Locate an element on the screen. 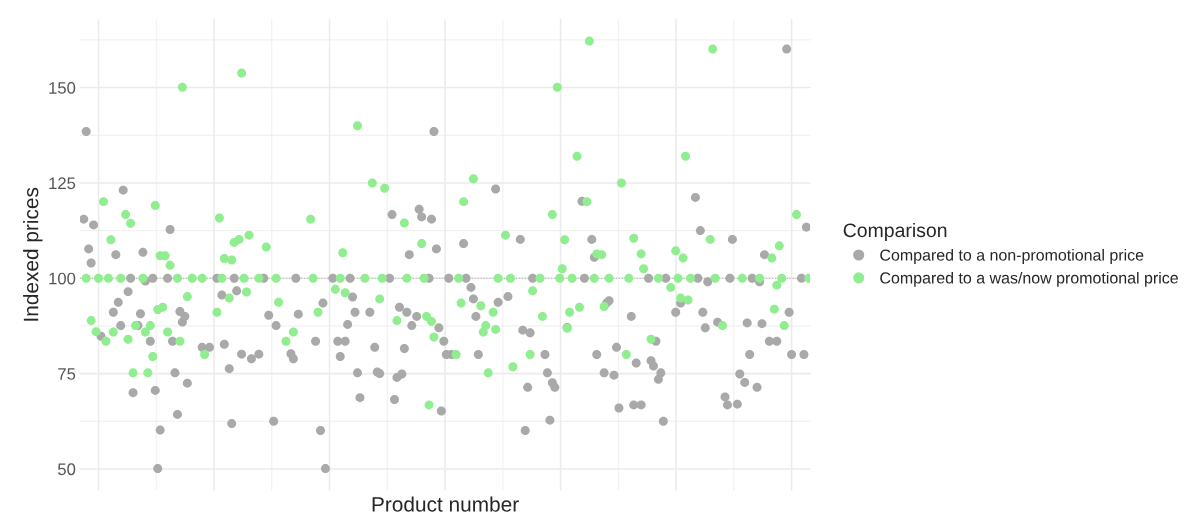 The height and width of the screenshot is (519, 1184). y-tick-label: 100 is located at coordinates (62, 278).